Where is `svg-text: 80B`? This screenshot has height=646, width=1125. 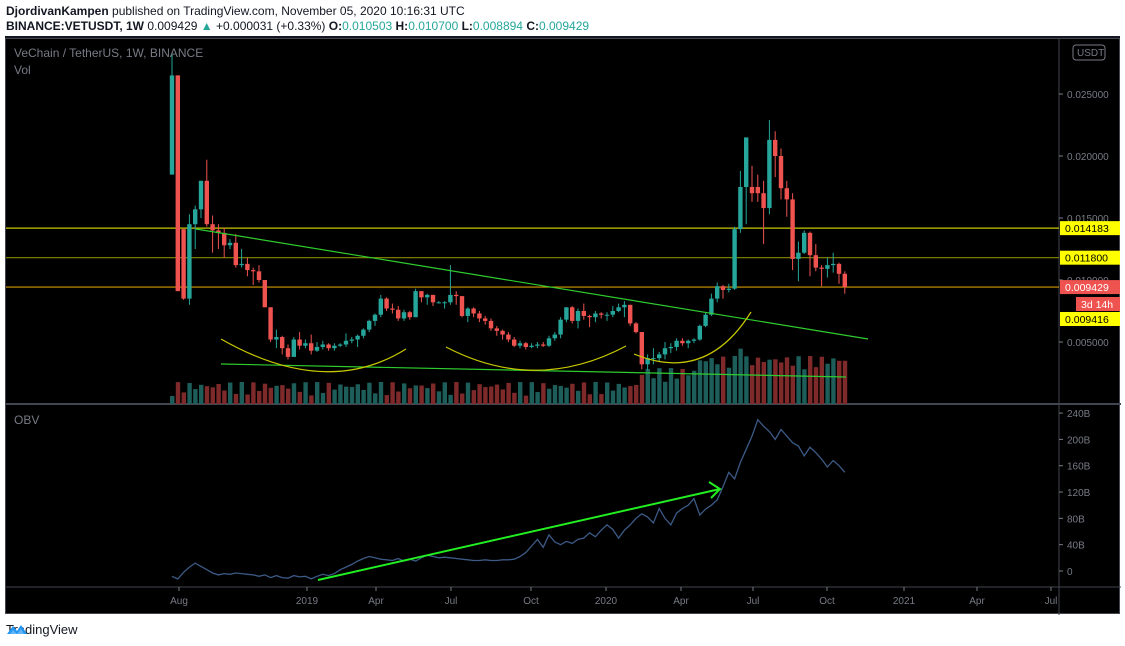 svg-text: 80B is located at coordinates (1076, 519).